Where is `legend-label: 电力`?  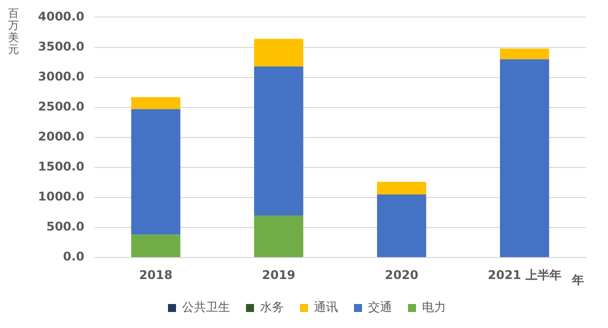
legend-label: 电力 is located at coordinates (434, 307).